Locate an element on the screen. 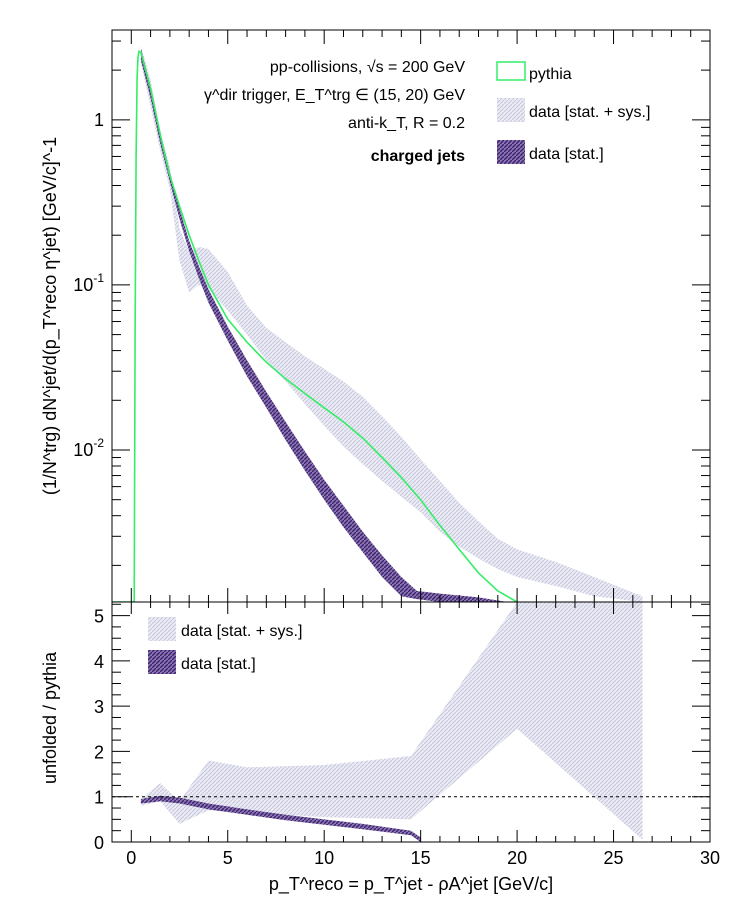 Image resolution: width=748 pixels, height=924 pixels. bottom-y-tick-label: 3 is located at coordinates (99, 707).